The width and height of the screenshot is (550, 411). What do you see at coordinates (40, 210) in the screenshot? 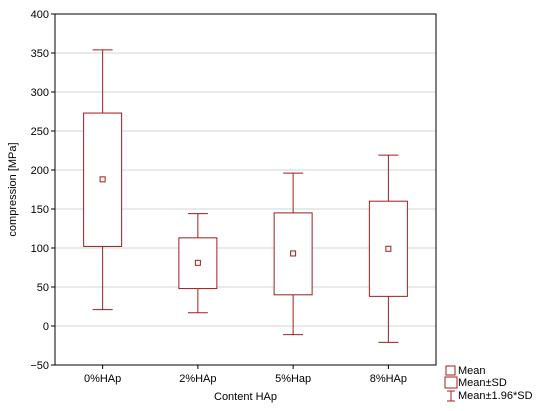
I see `y-tick-label: 150` at bounding box center [40, 210].